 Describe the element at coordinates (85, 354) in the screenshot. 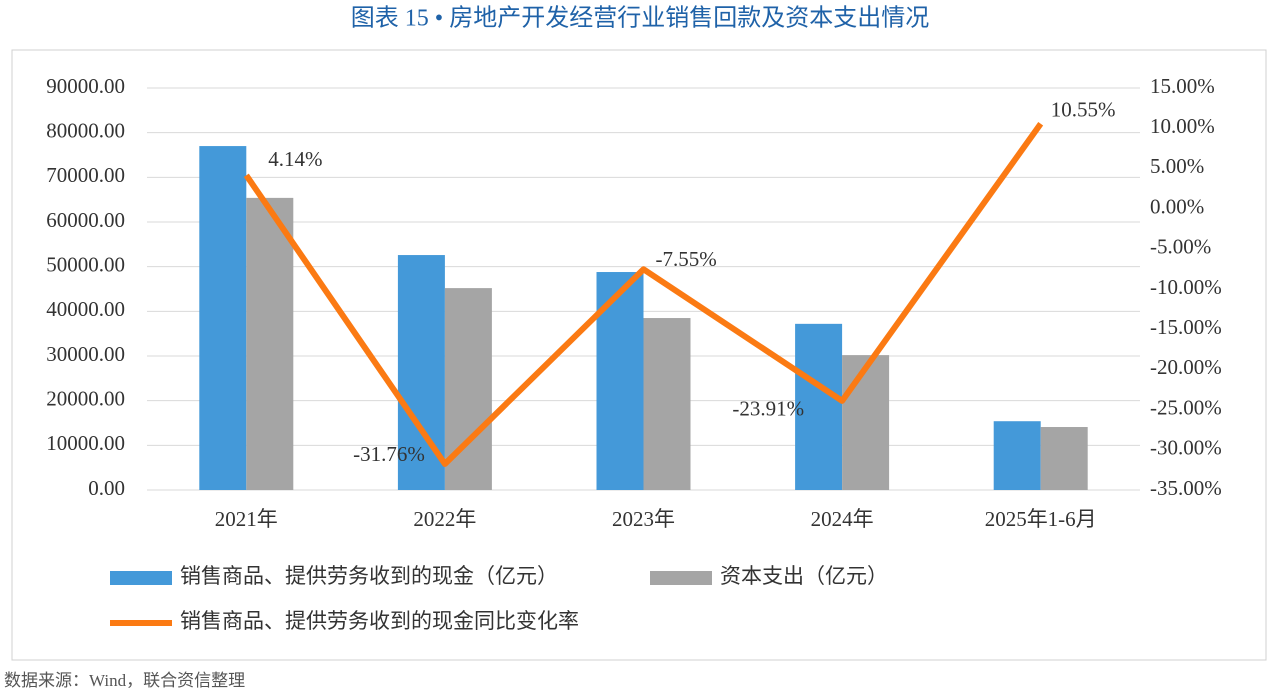

I see `y-tick-label: 30000.00` at that location.